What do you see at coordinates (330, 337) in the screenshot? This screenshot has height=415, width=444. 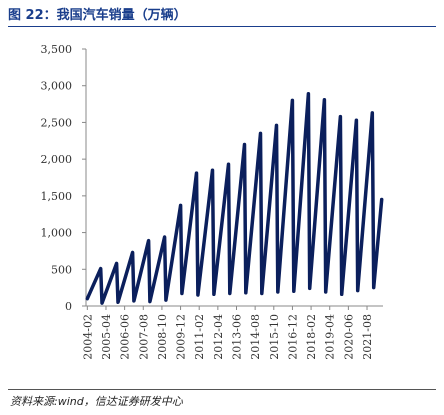 I see `x-tick-label: 2019-04` at bounding box center [330, 337].